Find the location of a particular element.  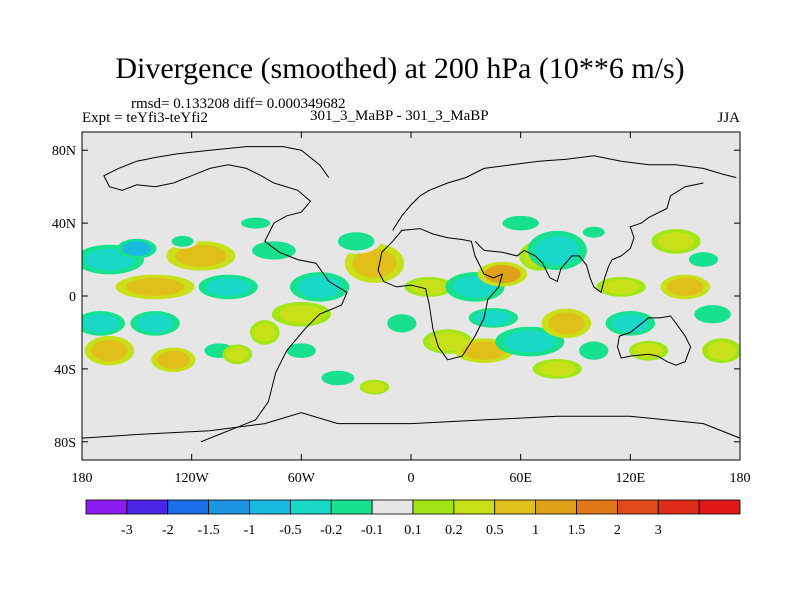

y-tick-label: 40N is located at coordinates (64, 224).